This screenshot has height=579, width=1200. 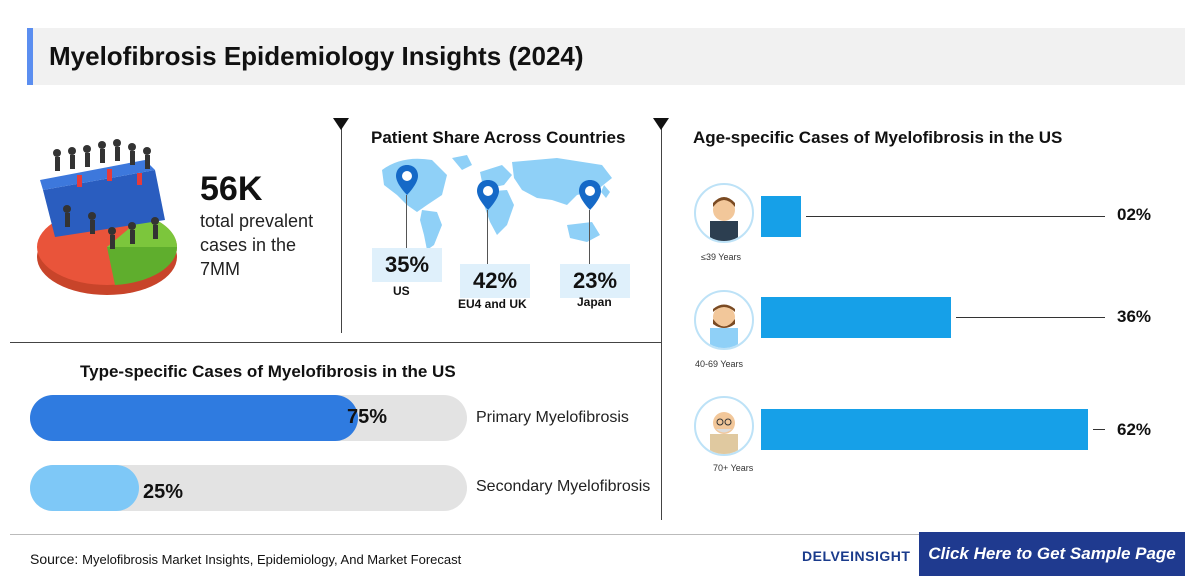 I want to click on type-track-secondary, so click(x=248, y=488).